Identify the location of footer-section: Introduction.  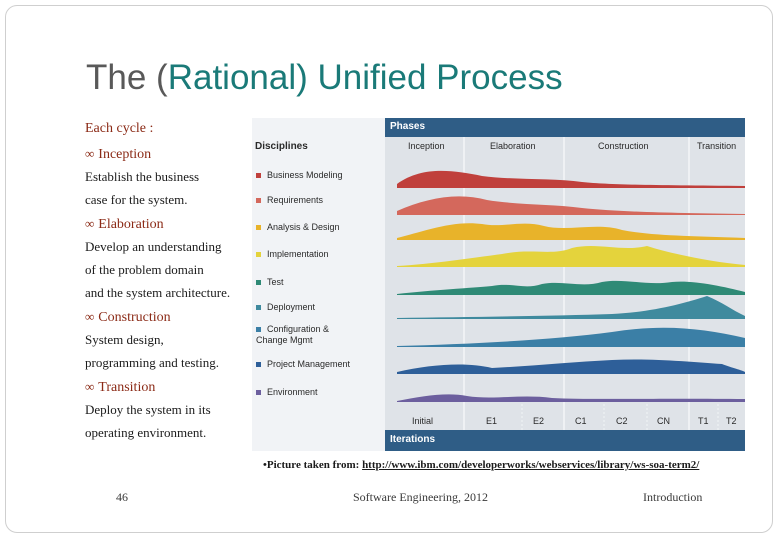
(673, 497).